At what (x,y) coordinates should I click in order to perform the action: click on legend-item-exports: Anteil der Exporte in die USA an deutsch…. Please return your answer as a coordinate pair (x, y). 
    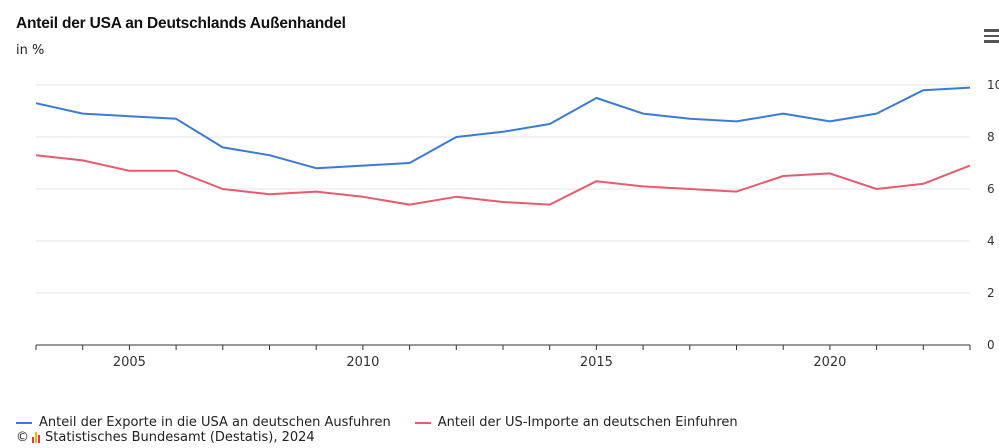
    Looking at the image, I should click on (203, 422).